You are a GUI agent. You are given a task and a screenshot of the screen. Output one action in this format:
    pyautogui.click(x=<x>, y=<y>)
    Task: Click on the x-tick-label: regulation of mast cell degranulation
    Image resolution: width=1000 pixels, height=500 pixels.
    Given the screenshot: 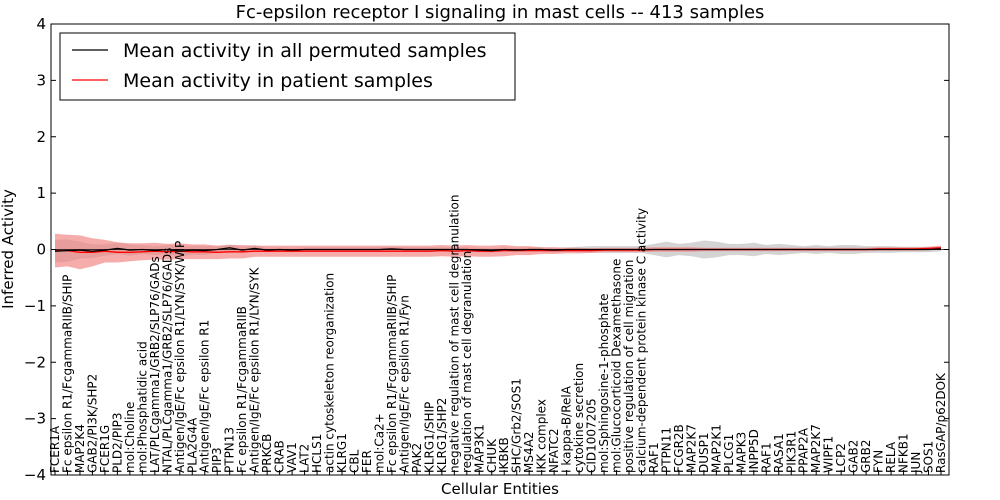 What is the action you would take?
    pyautogui.click(x=467, y=362)
    